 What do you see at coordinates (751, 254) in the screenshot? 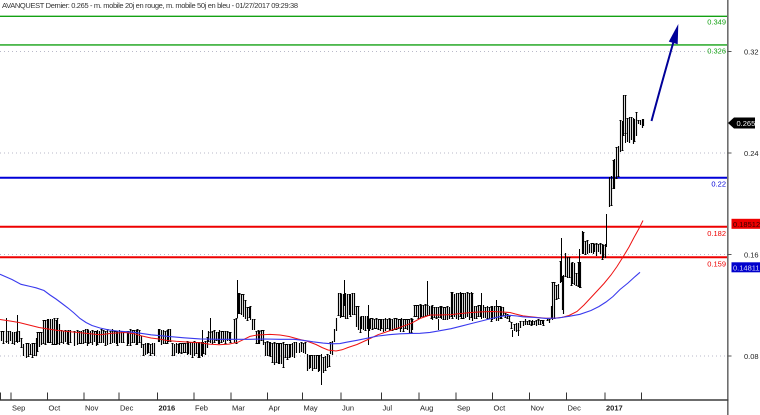
I see `svg-text: 0.16` at bounding box center [751, 254].